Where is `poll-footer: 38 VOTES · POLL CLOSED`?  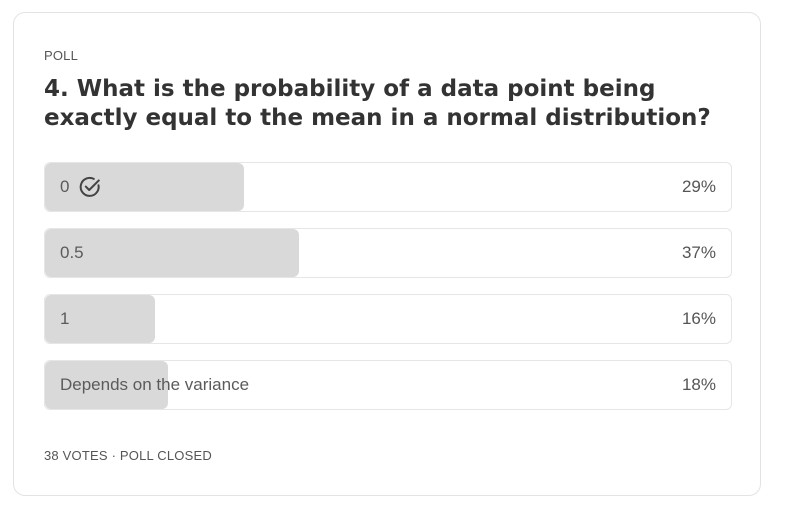
poll-footer: 38 VOTES · POLL CLOSED is located at coordinates (128, 455).